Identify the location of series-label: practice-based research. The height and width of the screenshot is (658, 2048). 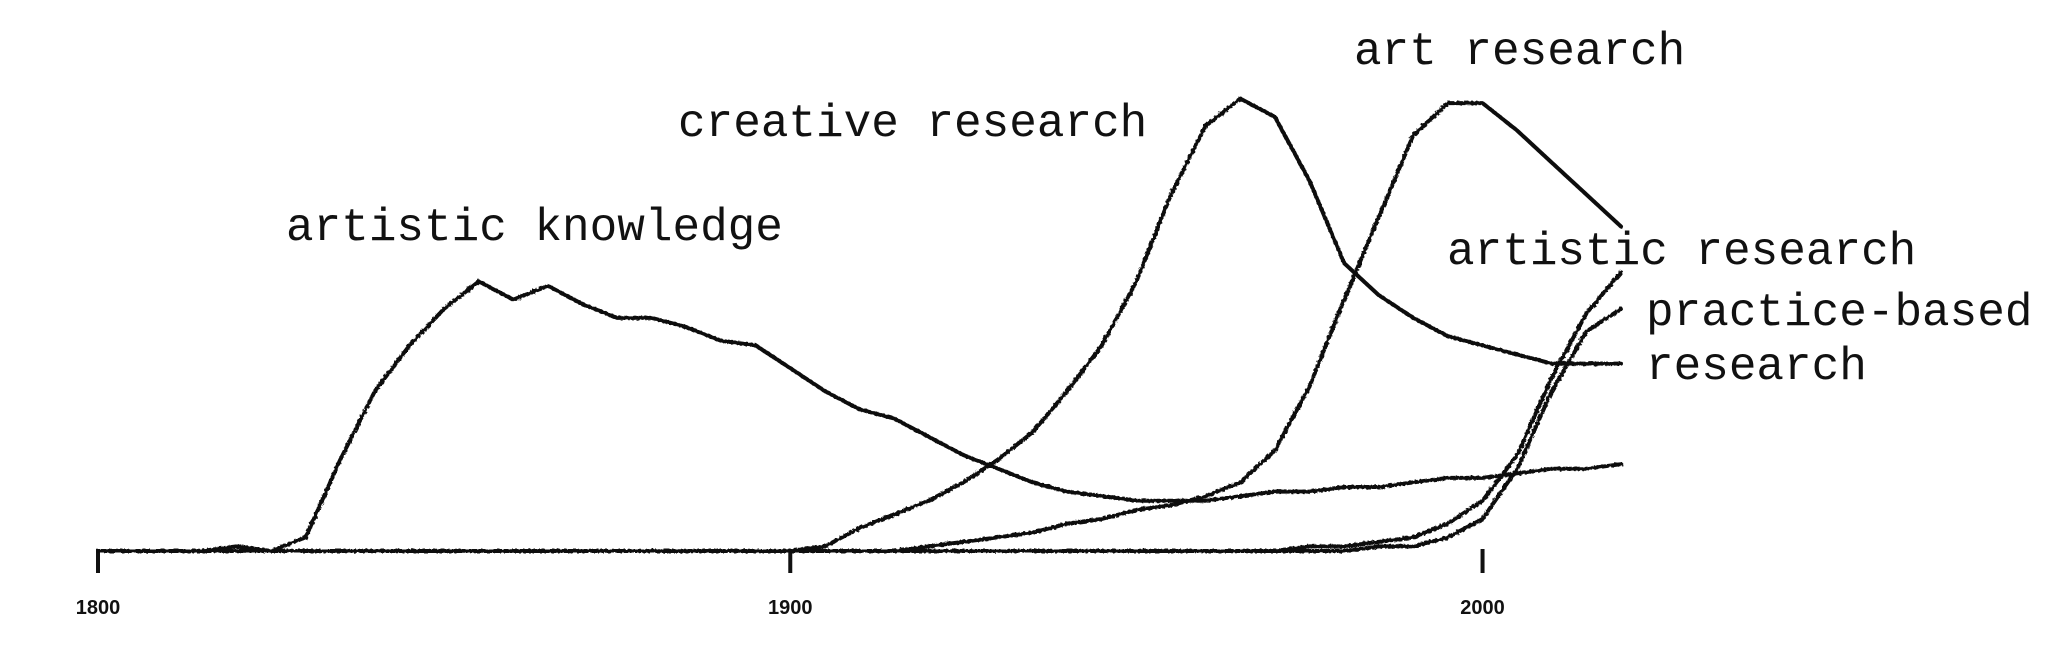
(1839, 340).